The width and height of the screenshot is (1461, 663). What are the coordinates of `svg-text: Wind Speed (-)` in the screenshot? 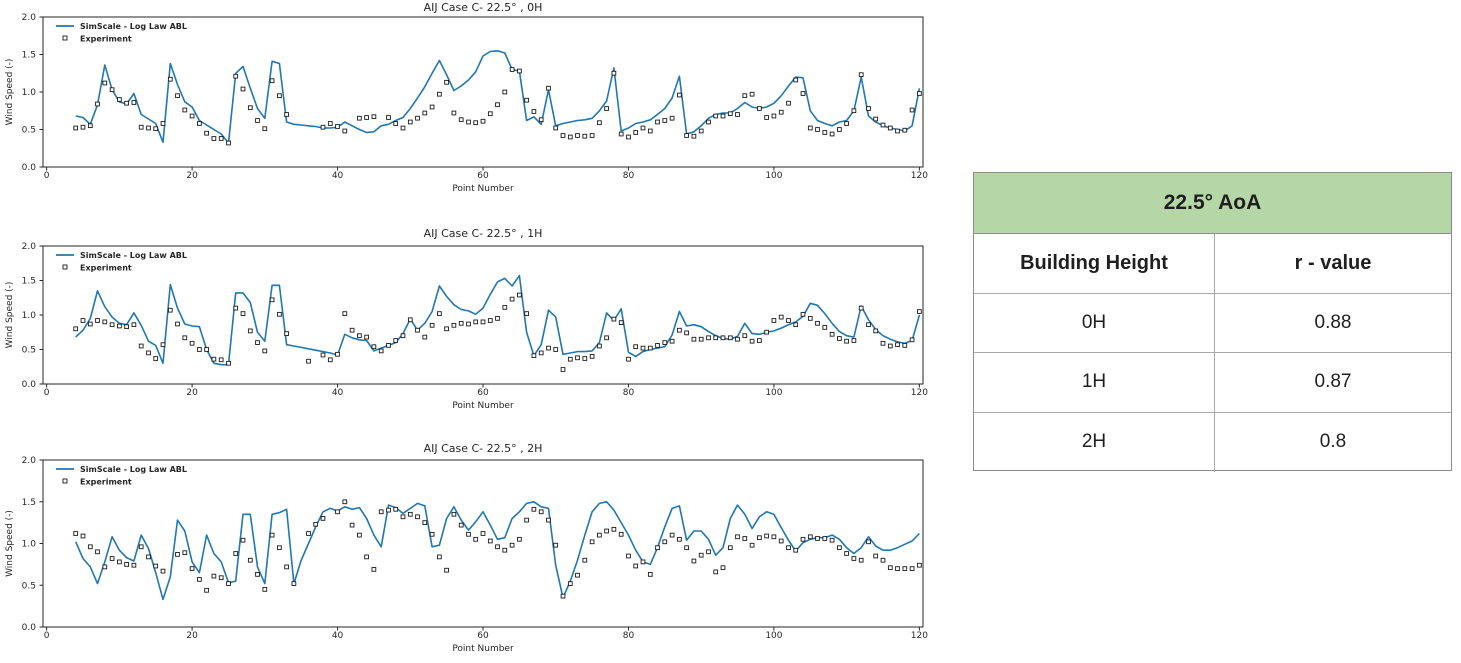 It's located at (10, 315).